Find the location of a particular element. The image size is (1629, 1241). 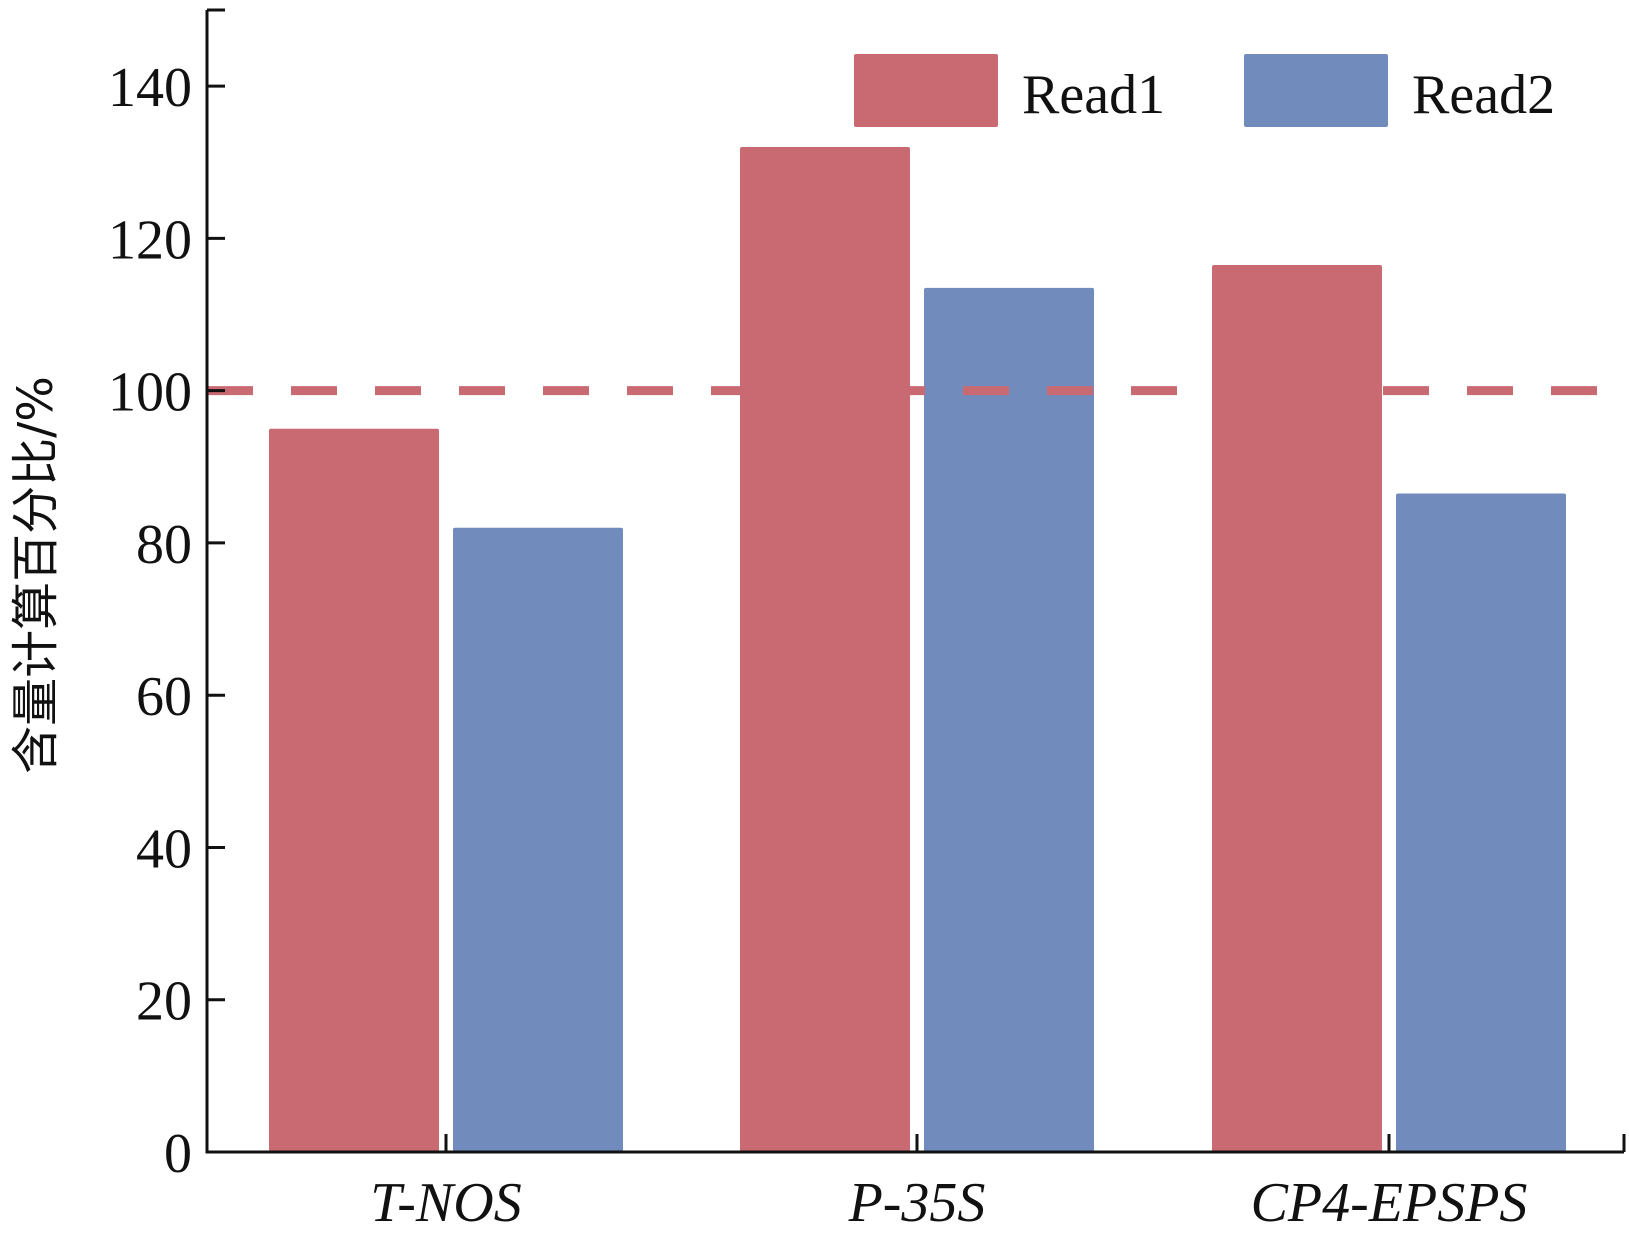

bar-read2-cp4-epsps is located at coordinates (1481, 822).